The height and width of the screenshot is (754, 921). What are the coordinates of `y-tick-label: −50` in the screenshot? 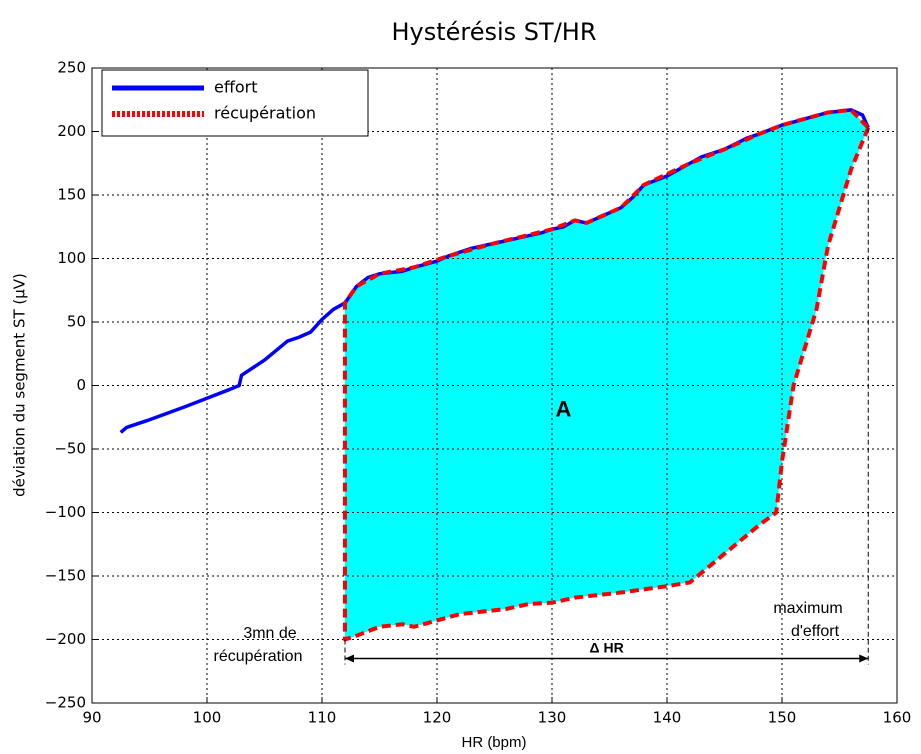 It's located at (70, 449).